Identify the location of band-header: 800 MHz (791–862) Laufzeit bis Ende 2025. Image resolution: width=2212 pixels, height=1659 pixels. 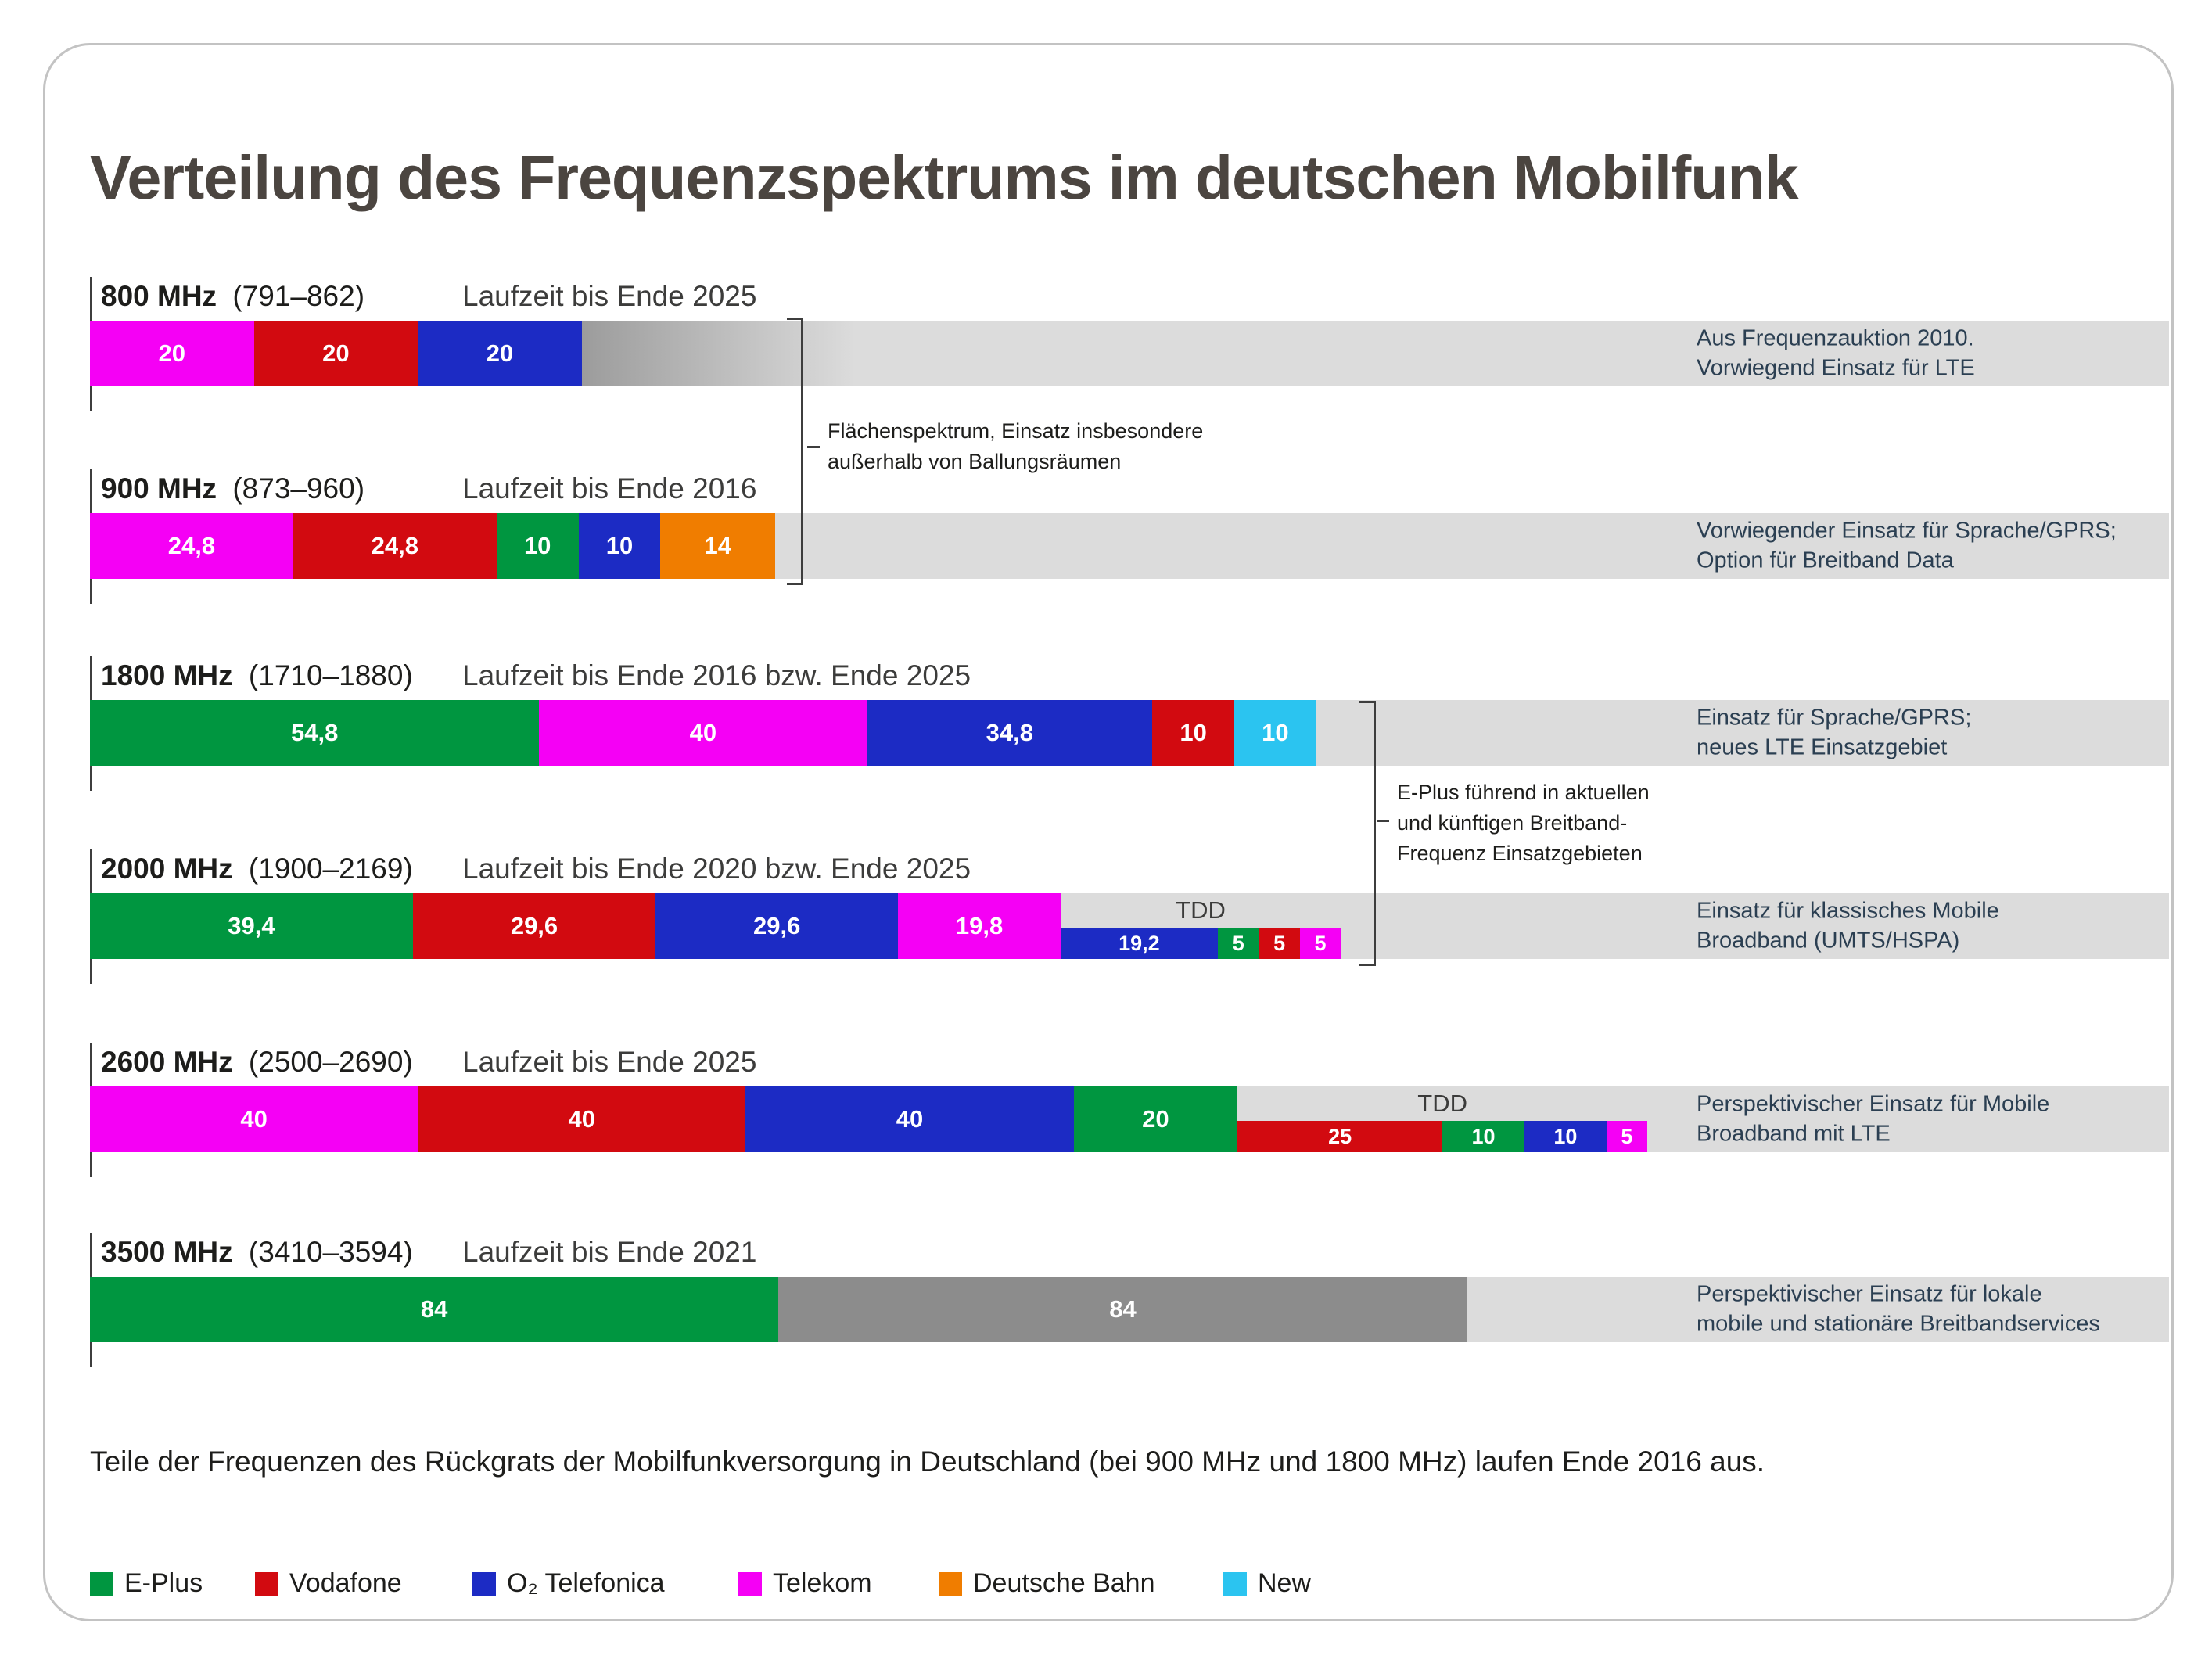
(1129, 298).